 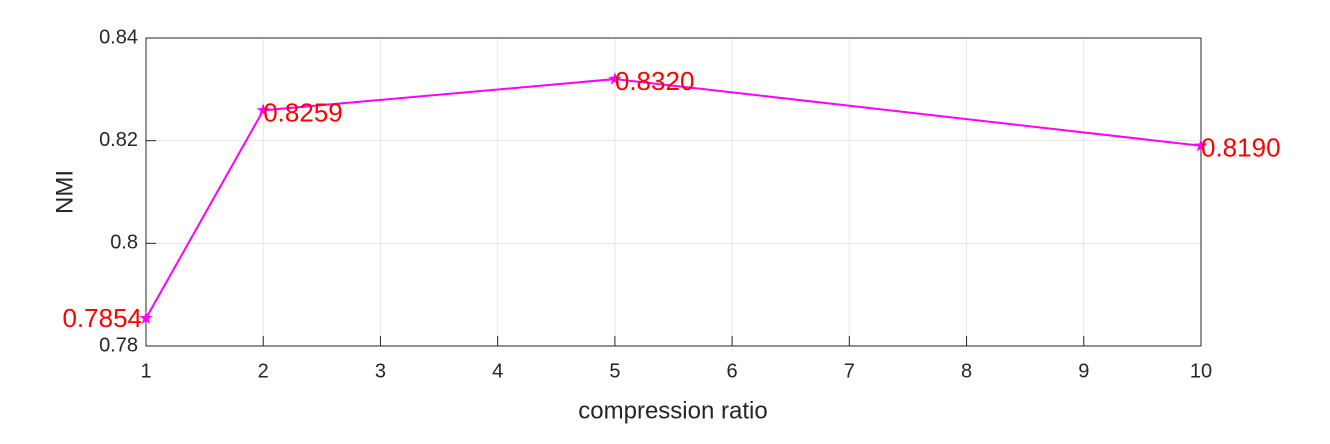 What do you see at coordinates (102, 318) in the screenshot?
I see `value-label: 0.7854` at bounding box center [102, 318].